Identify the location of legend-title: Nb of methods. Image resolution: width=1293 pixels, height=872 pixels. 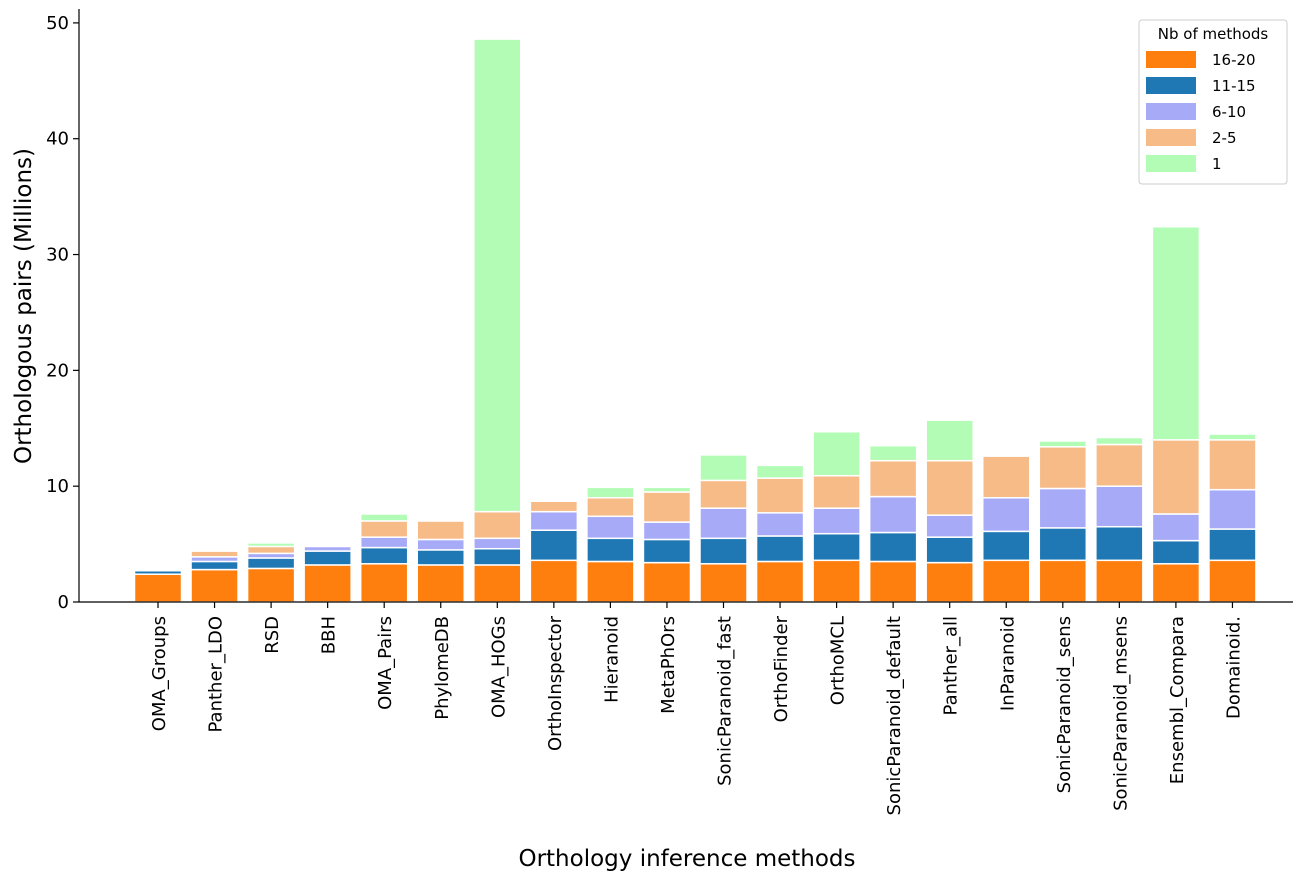
(1213, 34).